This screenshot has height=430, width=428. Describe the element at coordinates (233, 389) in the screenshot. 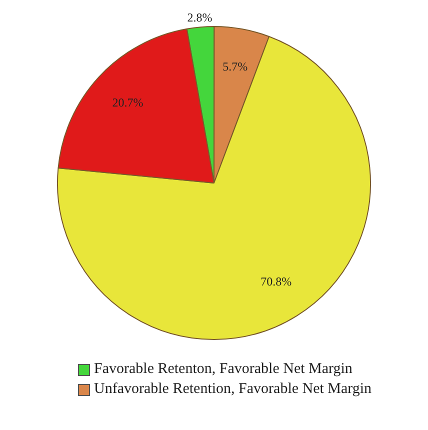

I see `legend-label: Unfavorable Retention, Favorable Net Margin` at that location.